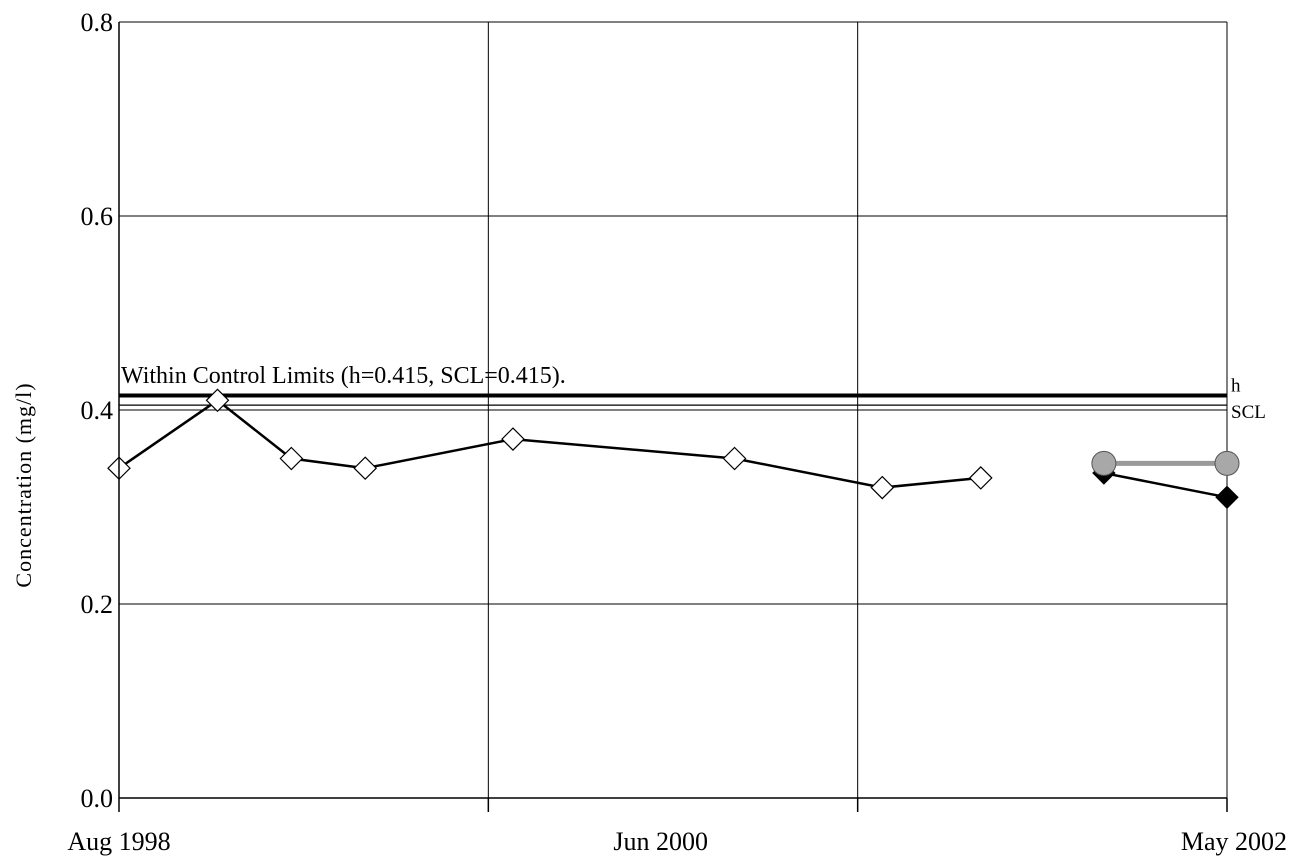 This screenshot has width=1289, height=860. What do you see at coordinates (23, 484) in the screenshot?
I see `y-axis-label: Concentration (mg/l)` at bounding box center [23, 484].